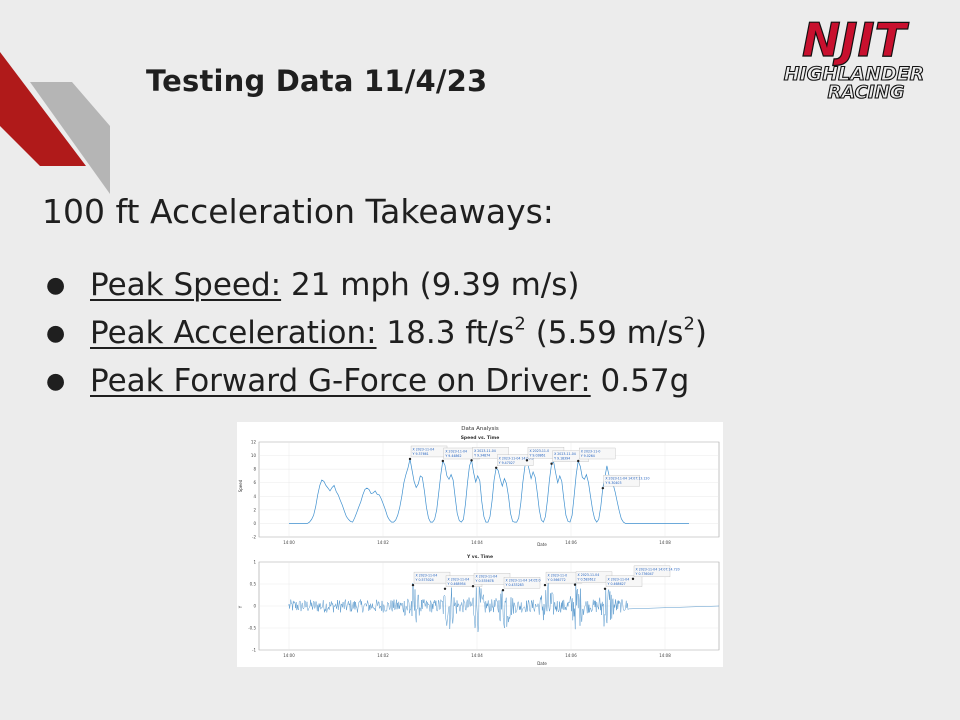 The height and width of the screenshot is (720, 960). I want to click on y-ytick-label: 0.5, so click(253, 584).